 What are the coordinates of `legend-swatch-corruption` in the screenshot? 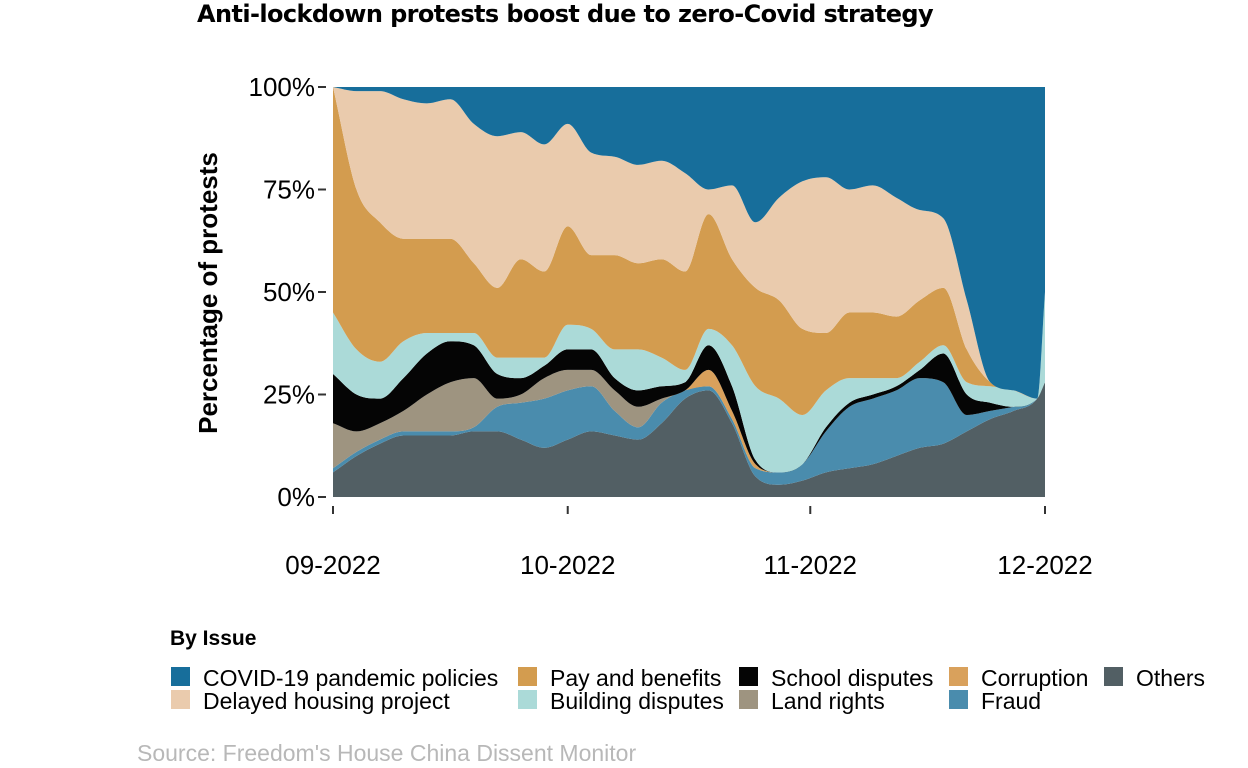 It's located at (958, 676).